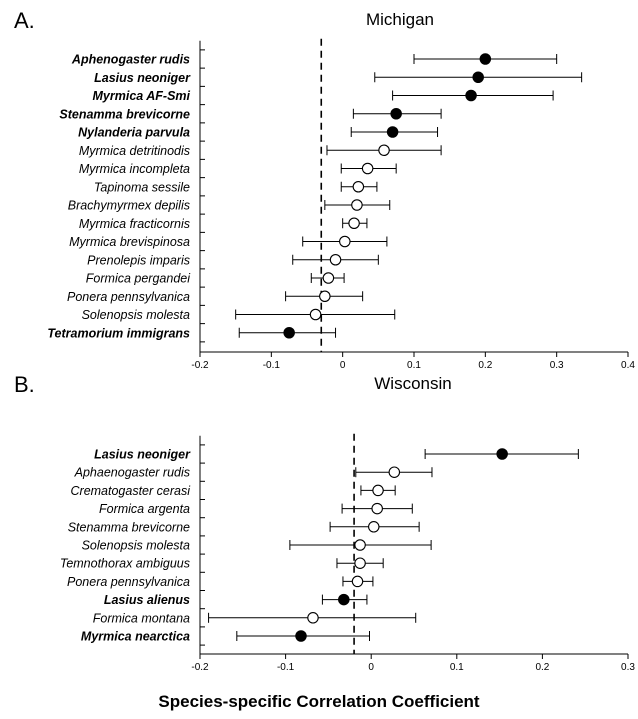  Describe the element at coordinates (141, 618) in the screenshot. I see `category-label-wisconsin: Formica montana` at that location.